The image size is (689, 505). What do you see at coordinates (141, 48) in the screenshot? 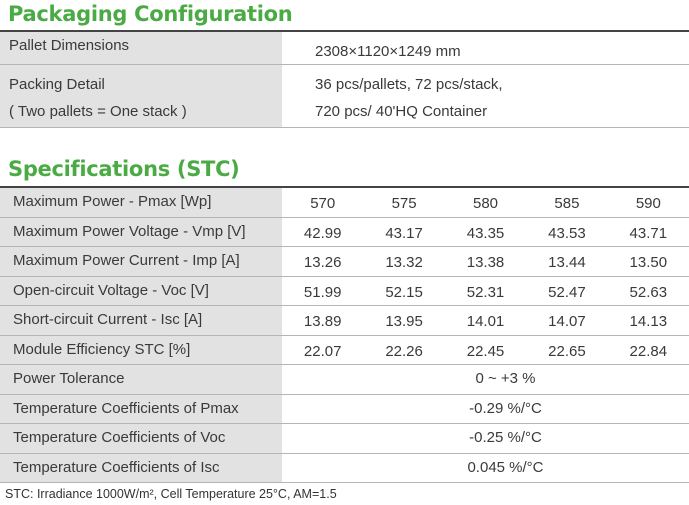
I see `pallet-dimensions-label: Pallet Dimensions` at bounding box center [141, 48].